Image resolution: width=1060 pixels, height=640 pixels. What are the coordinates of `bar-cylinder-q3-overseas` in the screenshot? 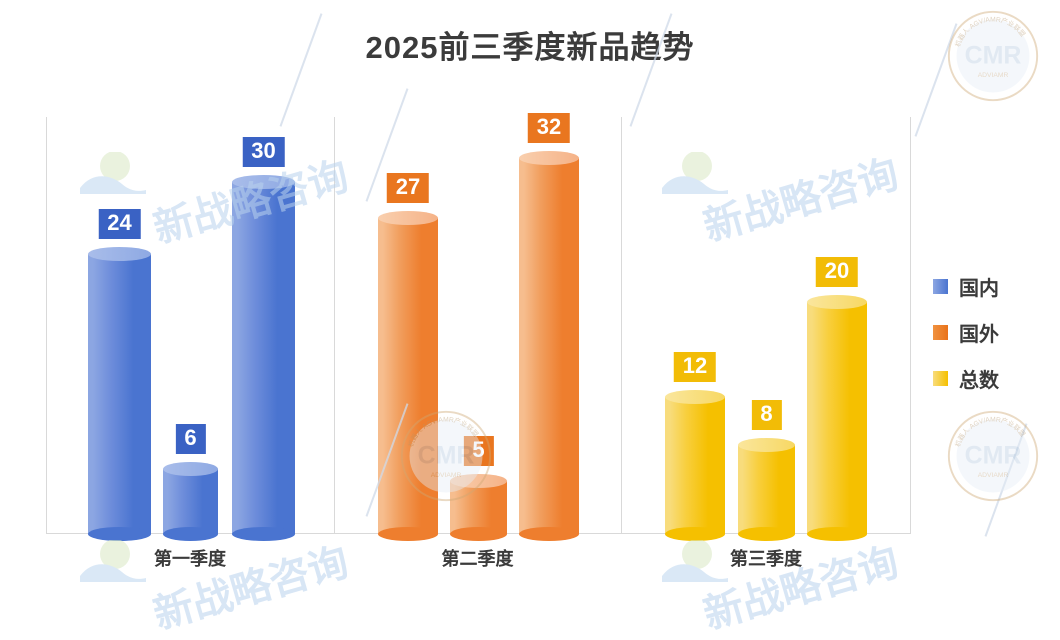 It's located at (766, 489).